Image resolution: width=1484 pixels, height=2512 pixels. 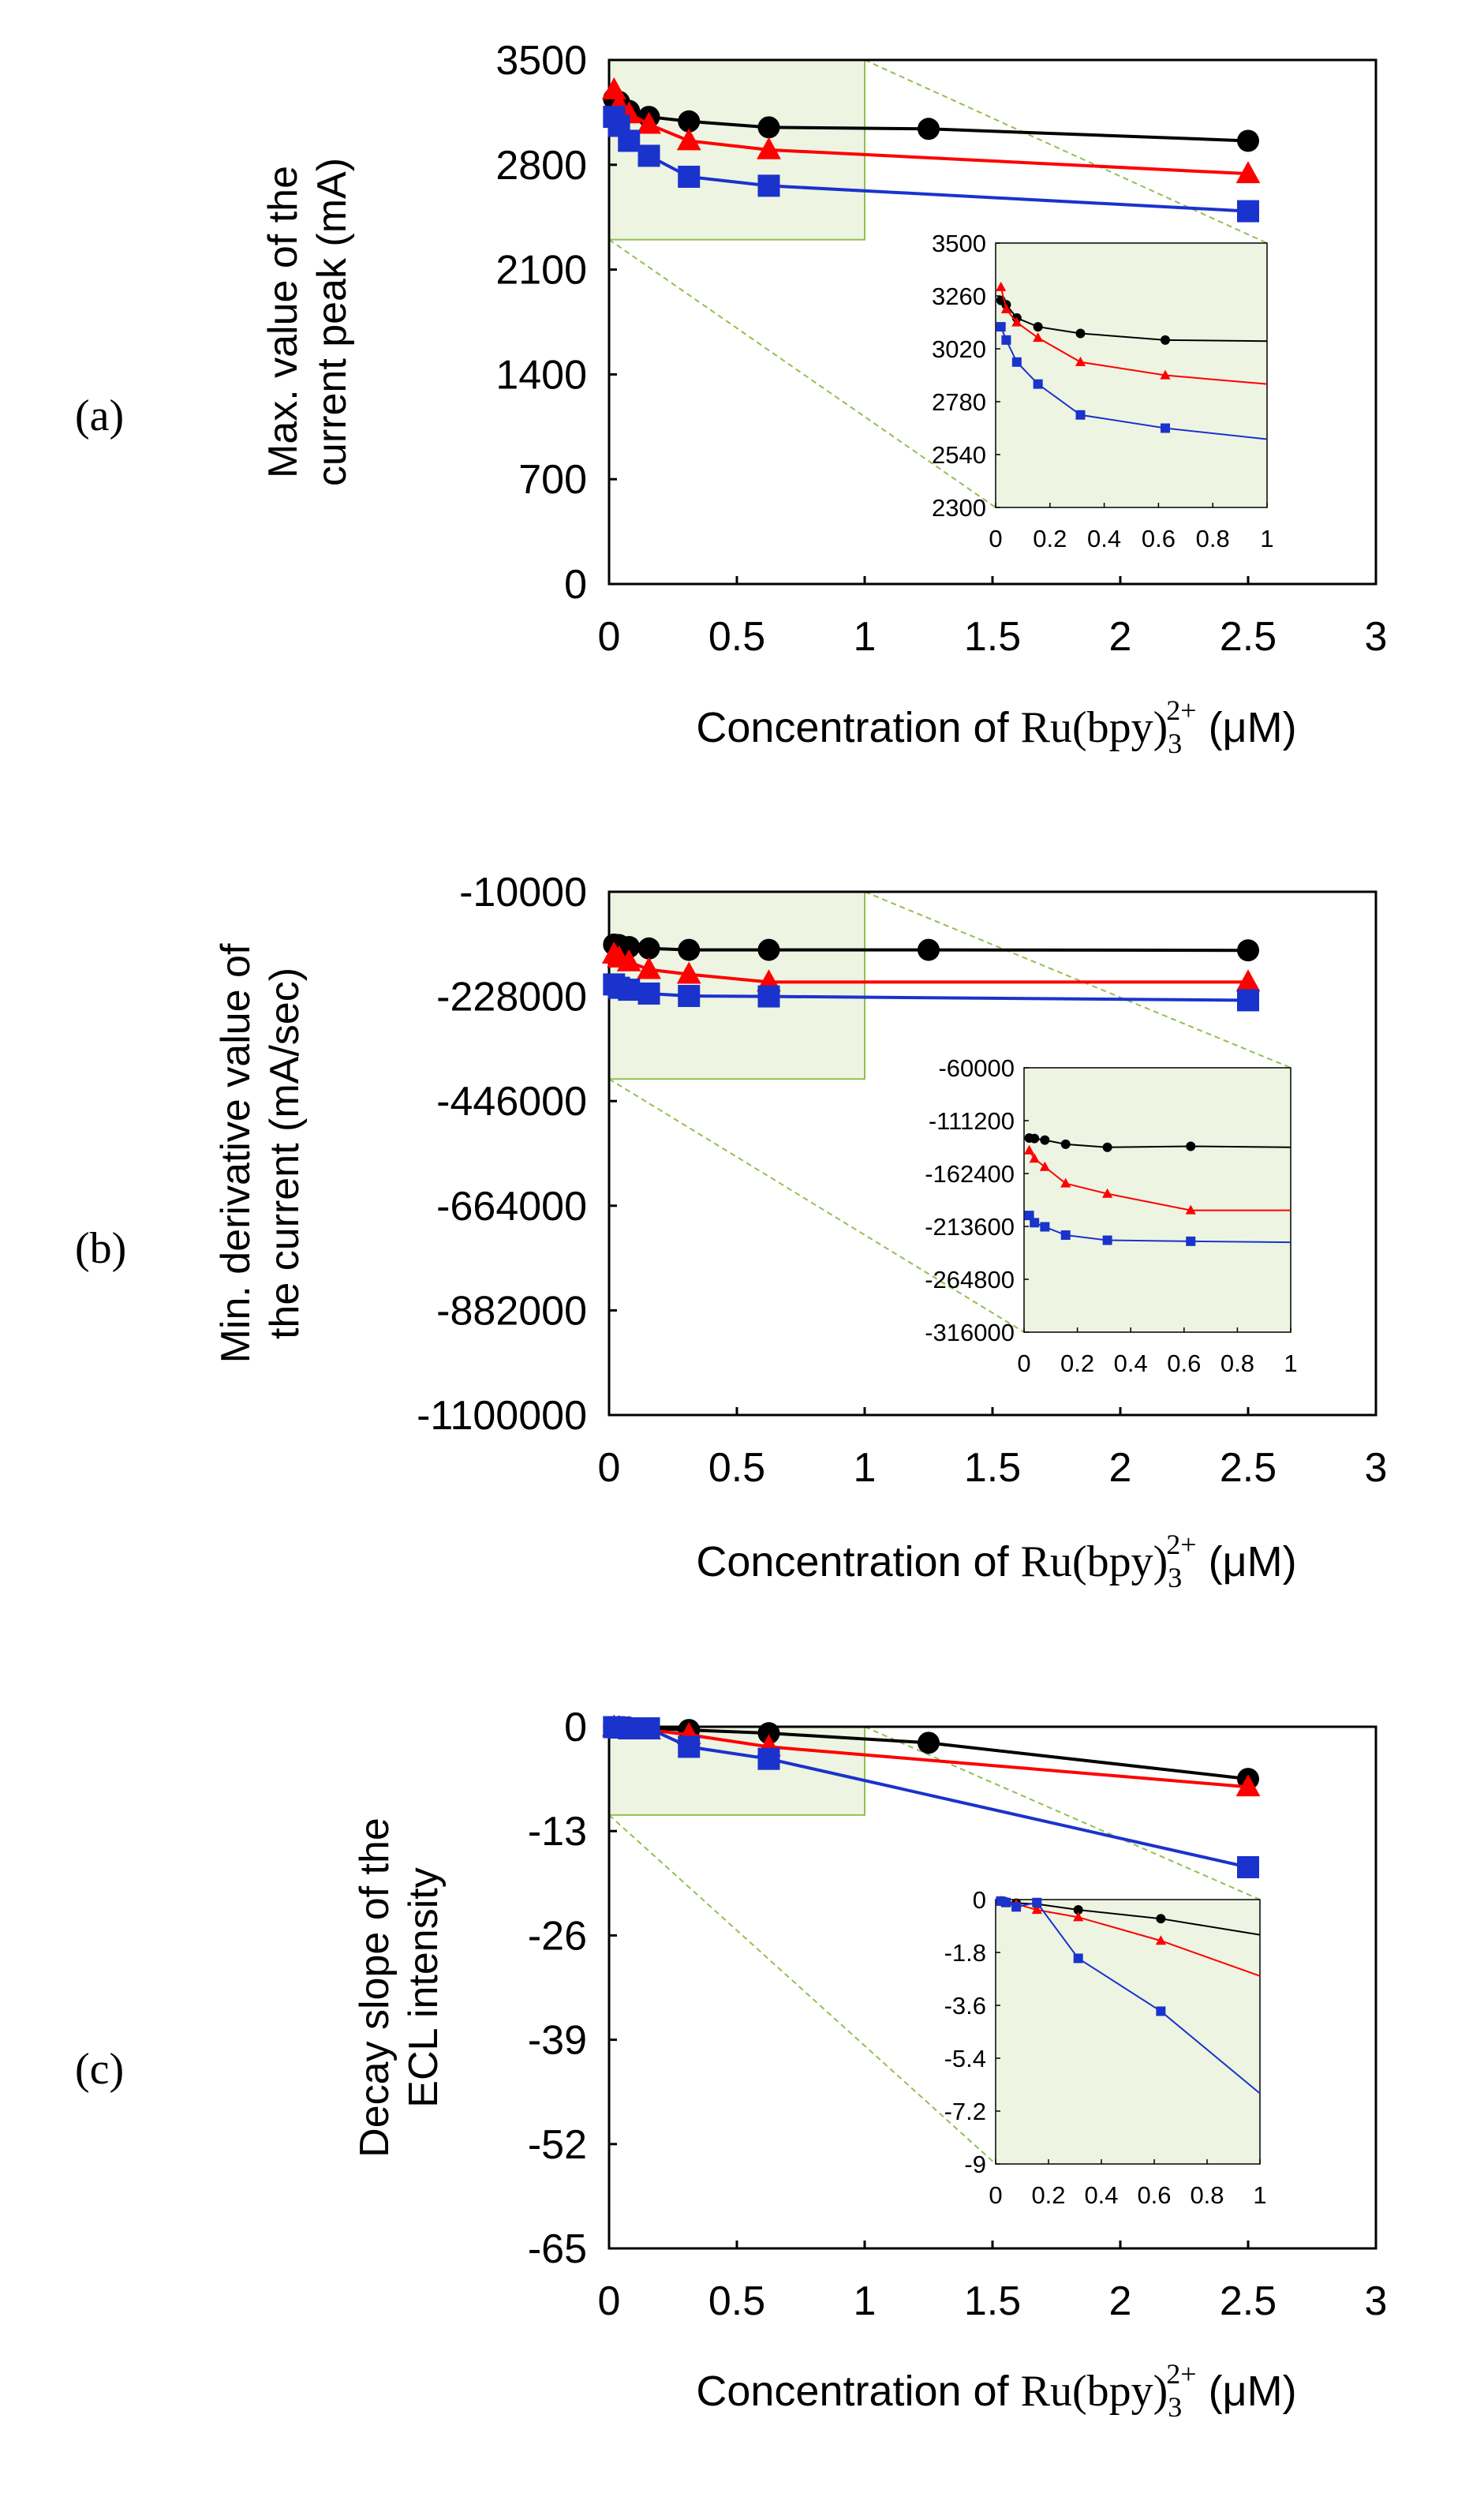 I want to click on zoom-connector-top, so click(x=1077, y=980).